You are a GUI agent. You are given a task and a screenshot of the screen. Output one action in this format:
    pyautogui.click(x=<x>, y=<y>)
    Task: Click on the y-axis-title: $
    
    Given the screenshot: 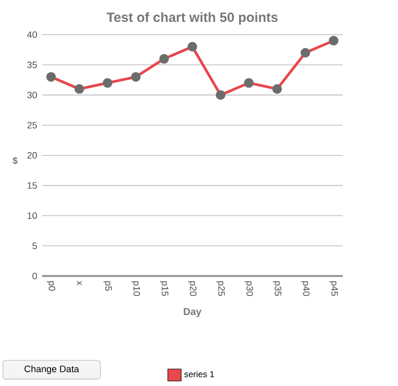 What is the action you would take?
    pyautogui.click(x=15, y=160)
    